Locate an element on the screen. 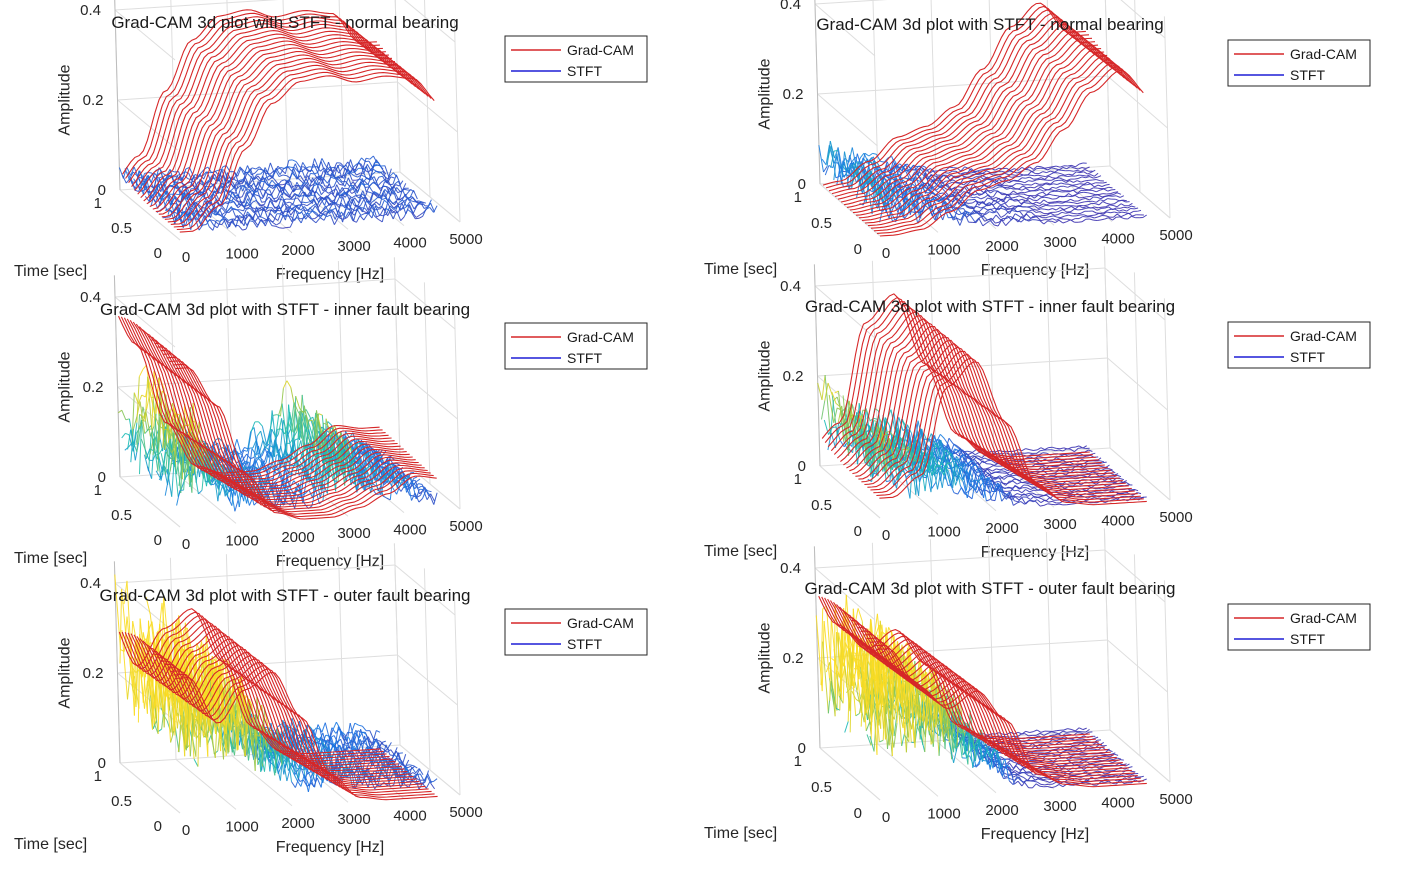 The image size is (1401, 871). x-tick-label: 0 is located at coordinates (186, 257).